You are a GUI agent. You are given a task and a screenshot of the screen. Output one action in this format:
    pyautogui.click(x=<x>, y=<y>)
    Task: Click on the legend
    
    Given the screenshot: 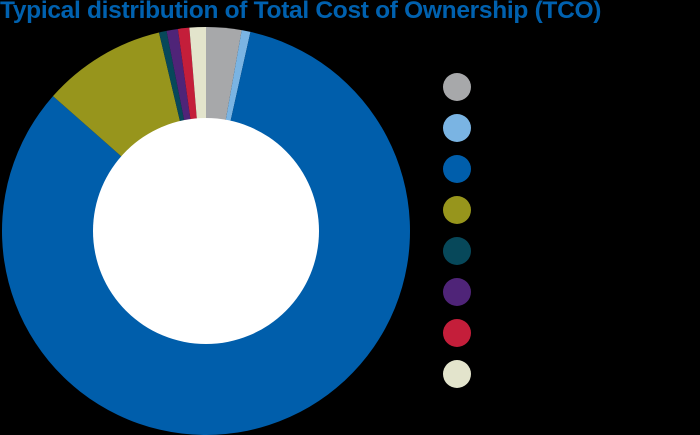 What is the action you would take?
    pyautogui.click(x=464, y=230)
    